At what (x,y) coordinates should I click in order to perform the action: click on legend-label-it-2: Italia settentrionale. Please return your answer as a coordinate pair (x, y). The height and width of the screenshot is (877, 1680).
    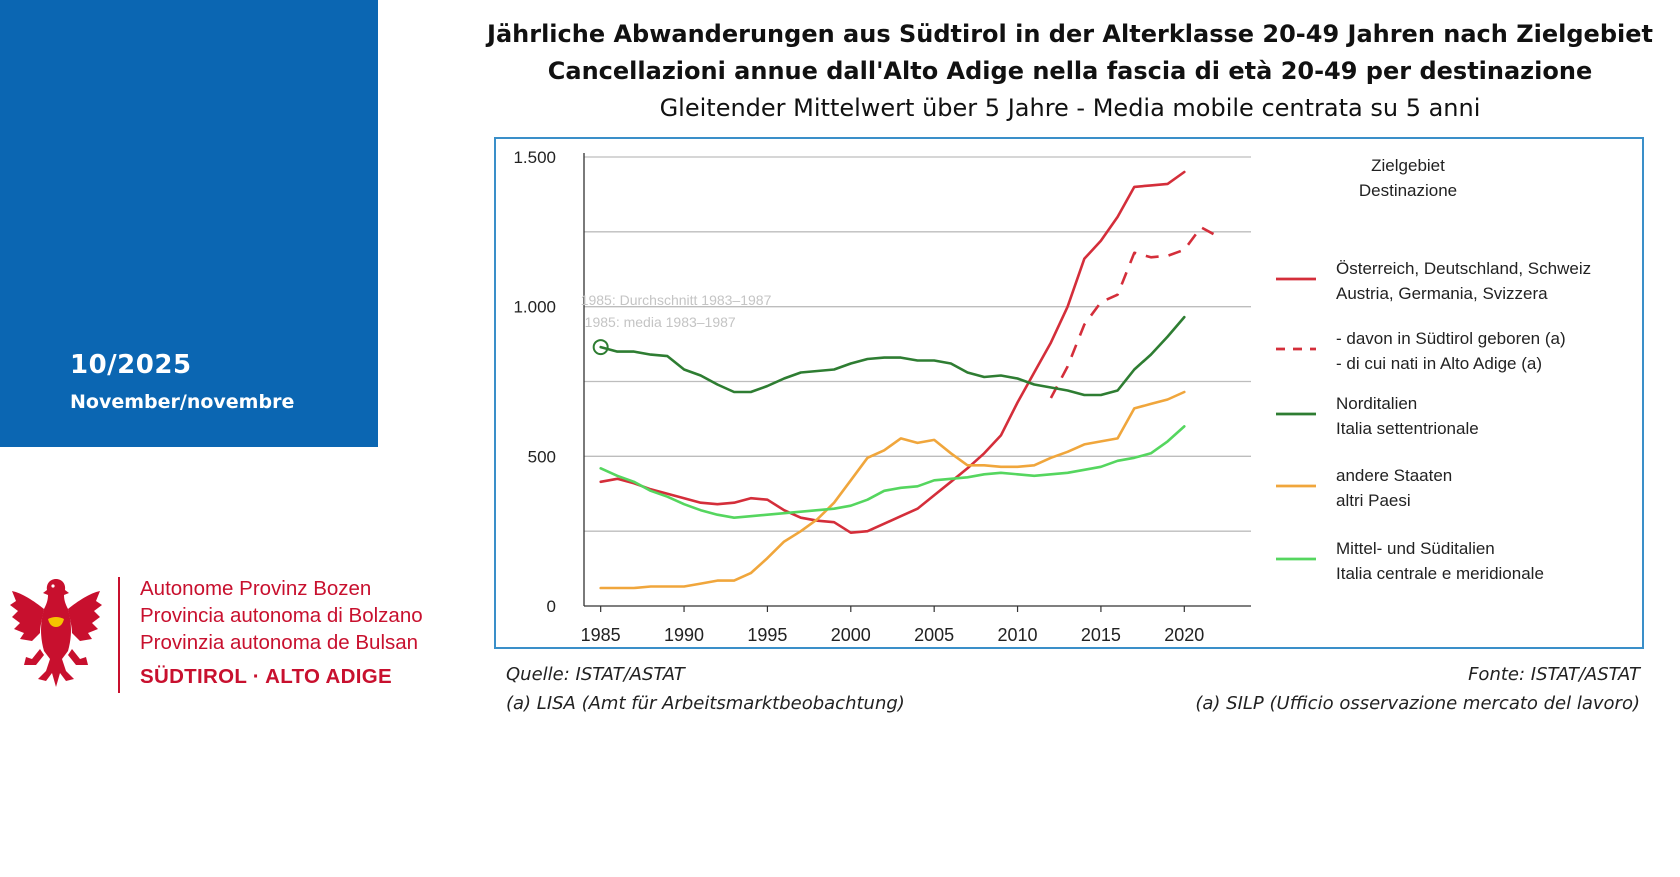
    Looking at the image, I should click on (1407, 428).